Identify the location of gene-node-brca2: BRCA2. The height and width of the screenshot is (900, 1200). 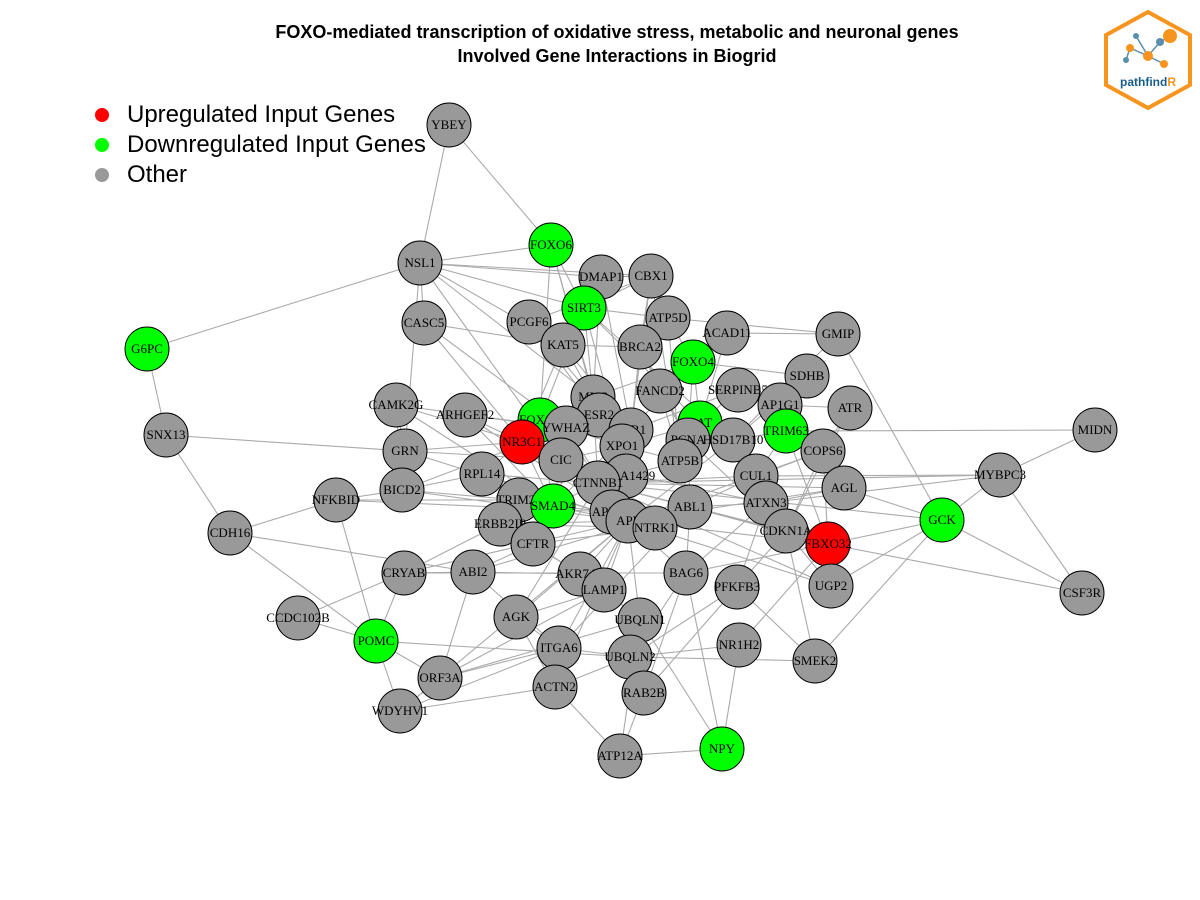
(640, 347).